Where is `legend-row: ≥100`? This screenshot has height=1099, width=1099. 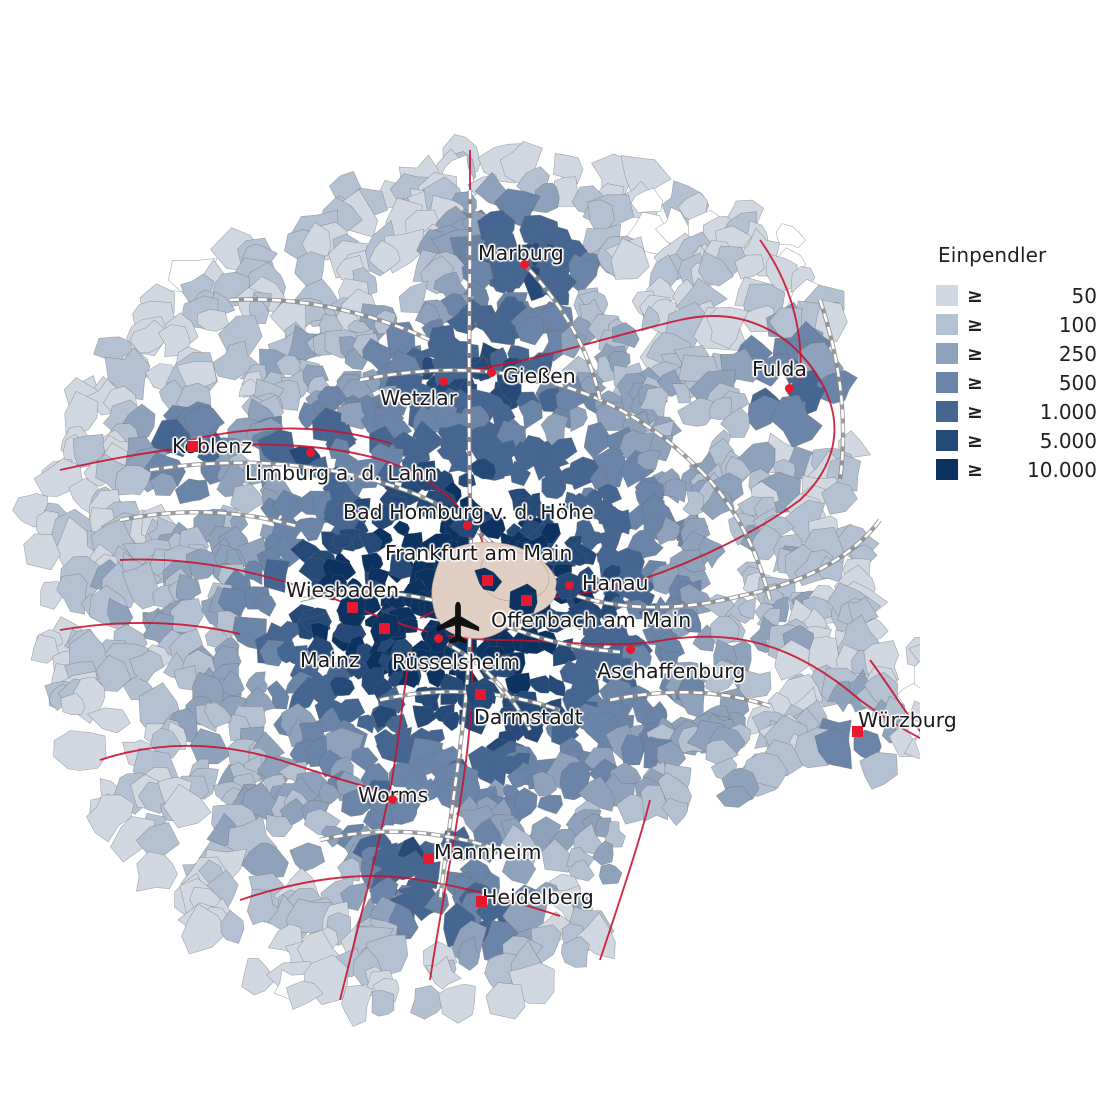
legend-row: ≥100 is located at coordinates (1017, 324).